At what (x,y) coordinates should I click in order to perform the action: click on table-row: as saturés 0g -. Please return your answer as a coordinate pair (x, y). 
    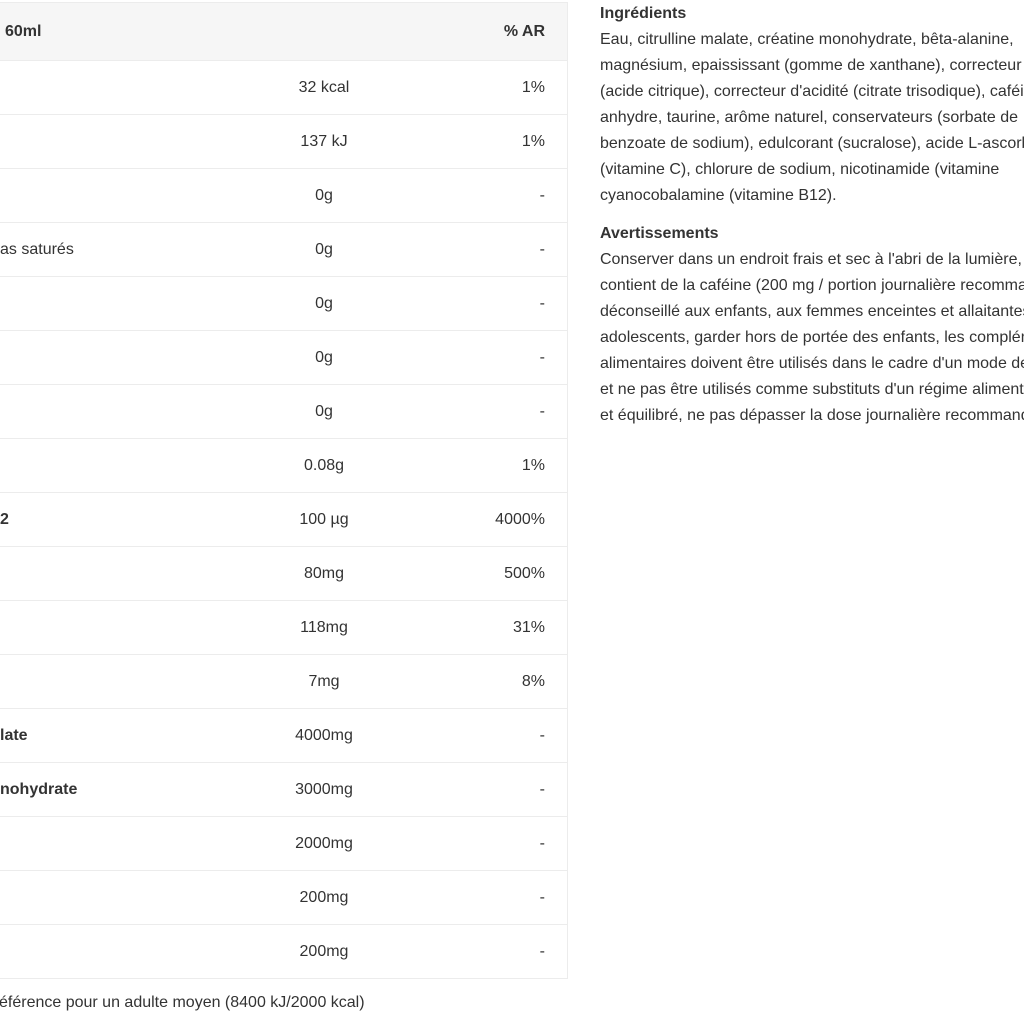
    Looking at the image, I should click on (283, 250).